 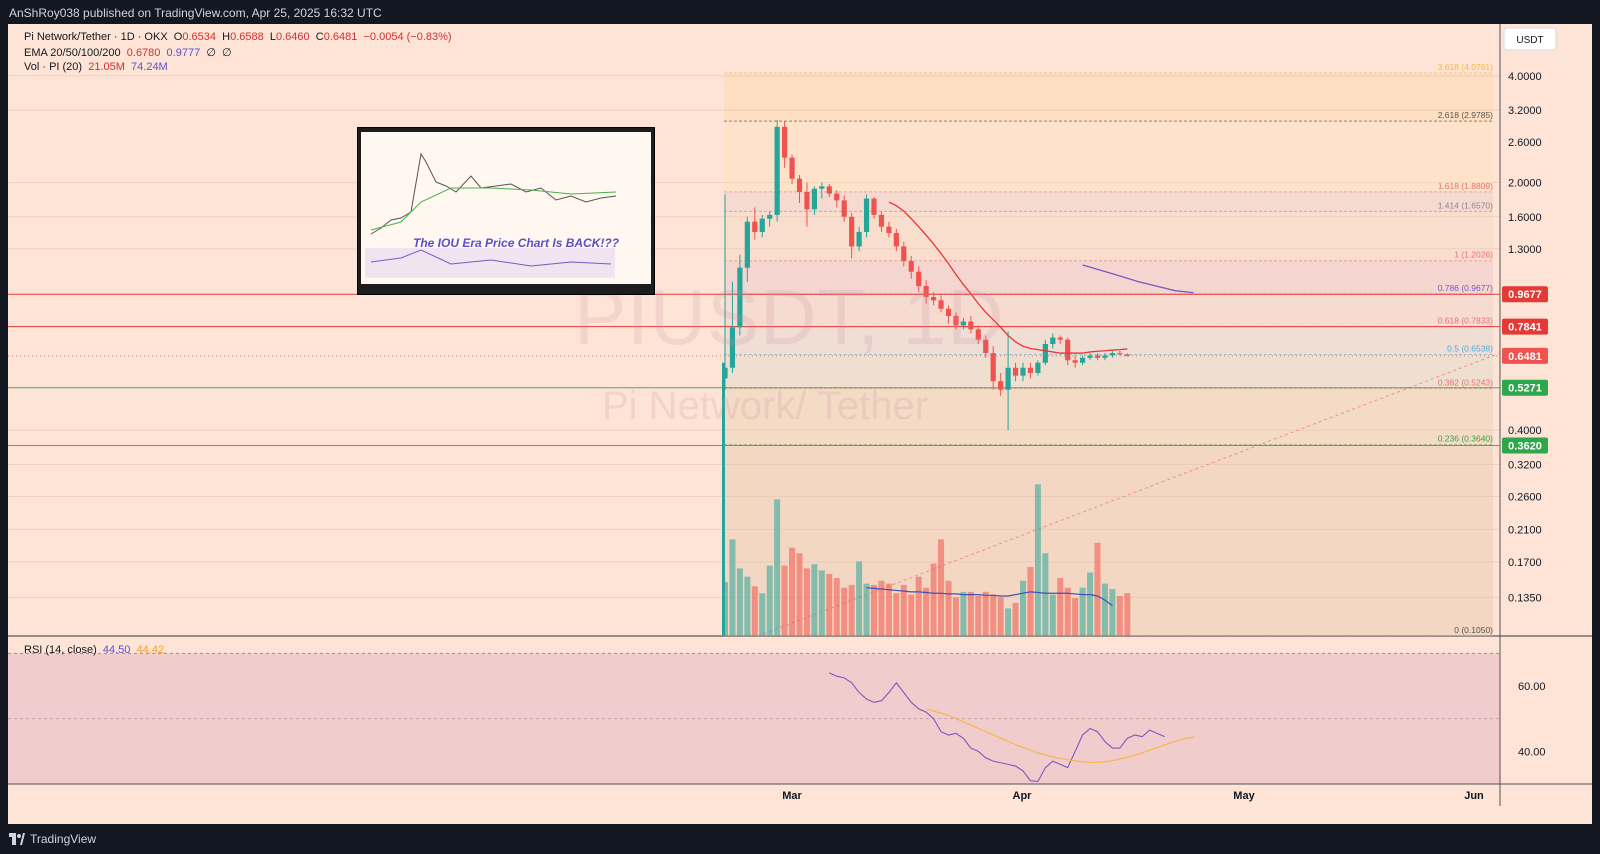 I want to click on ema-legend: EMA 20/50/100/200 0.6780 0.9777 ∅ ∅, so click(x=128, y=52).